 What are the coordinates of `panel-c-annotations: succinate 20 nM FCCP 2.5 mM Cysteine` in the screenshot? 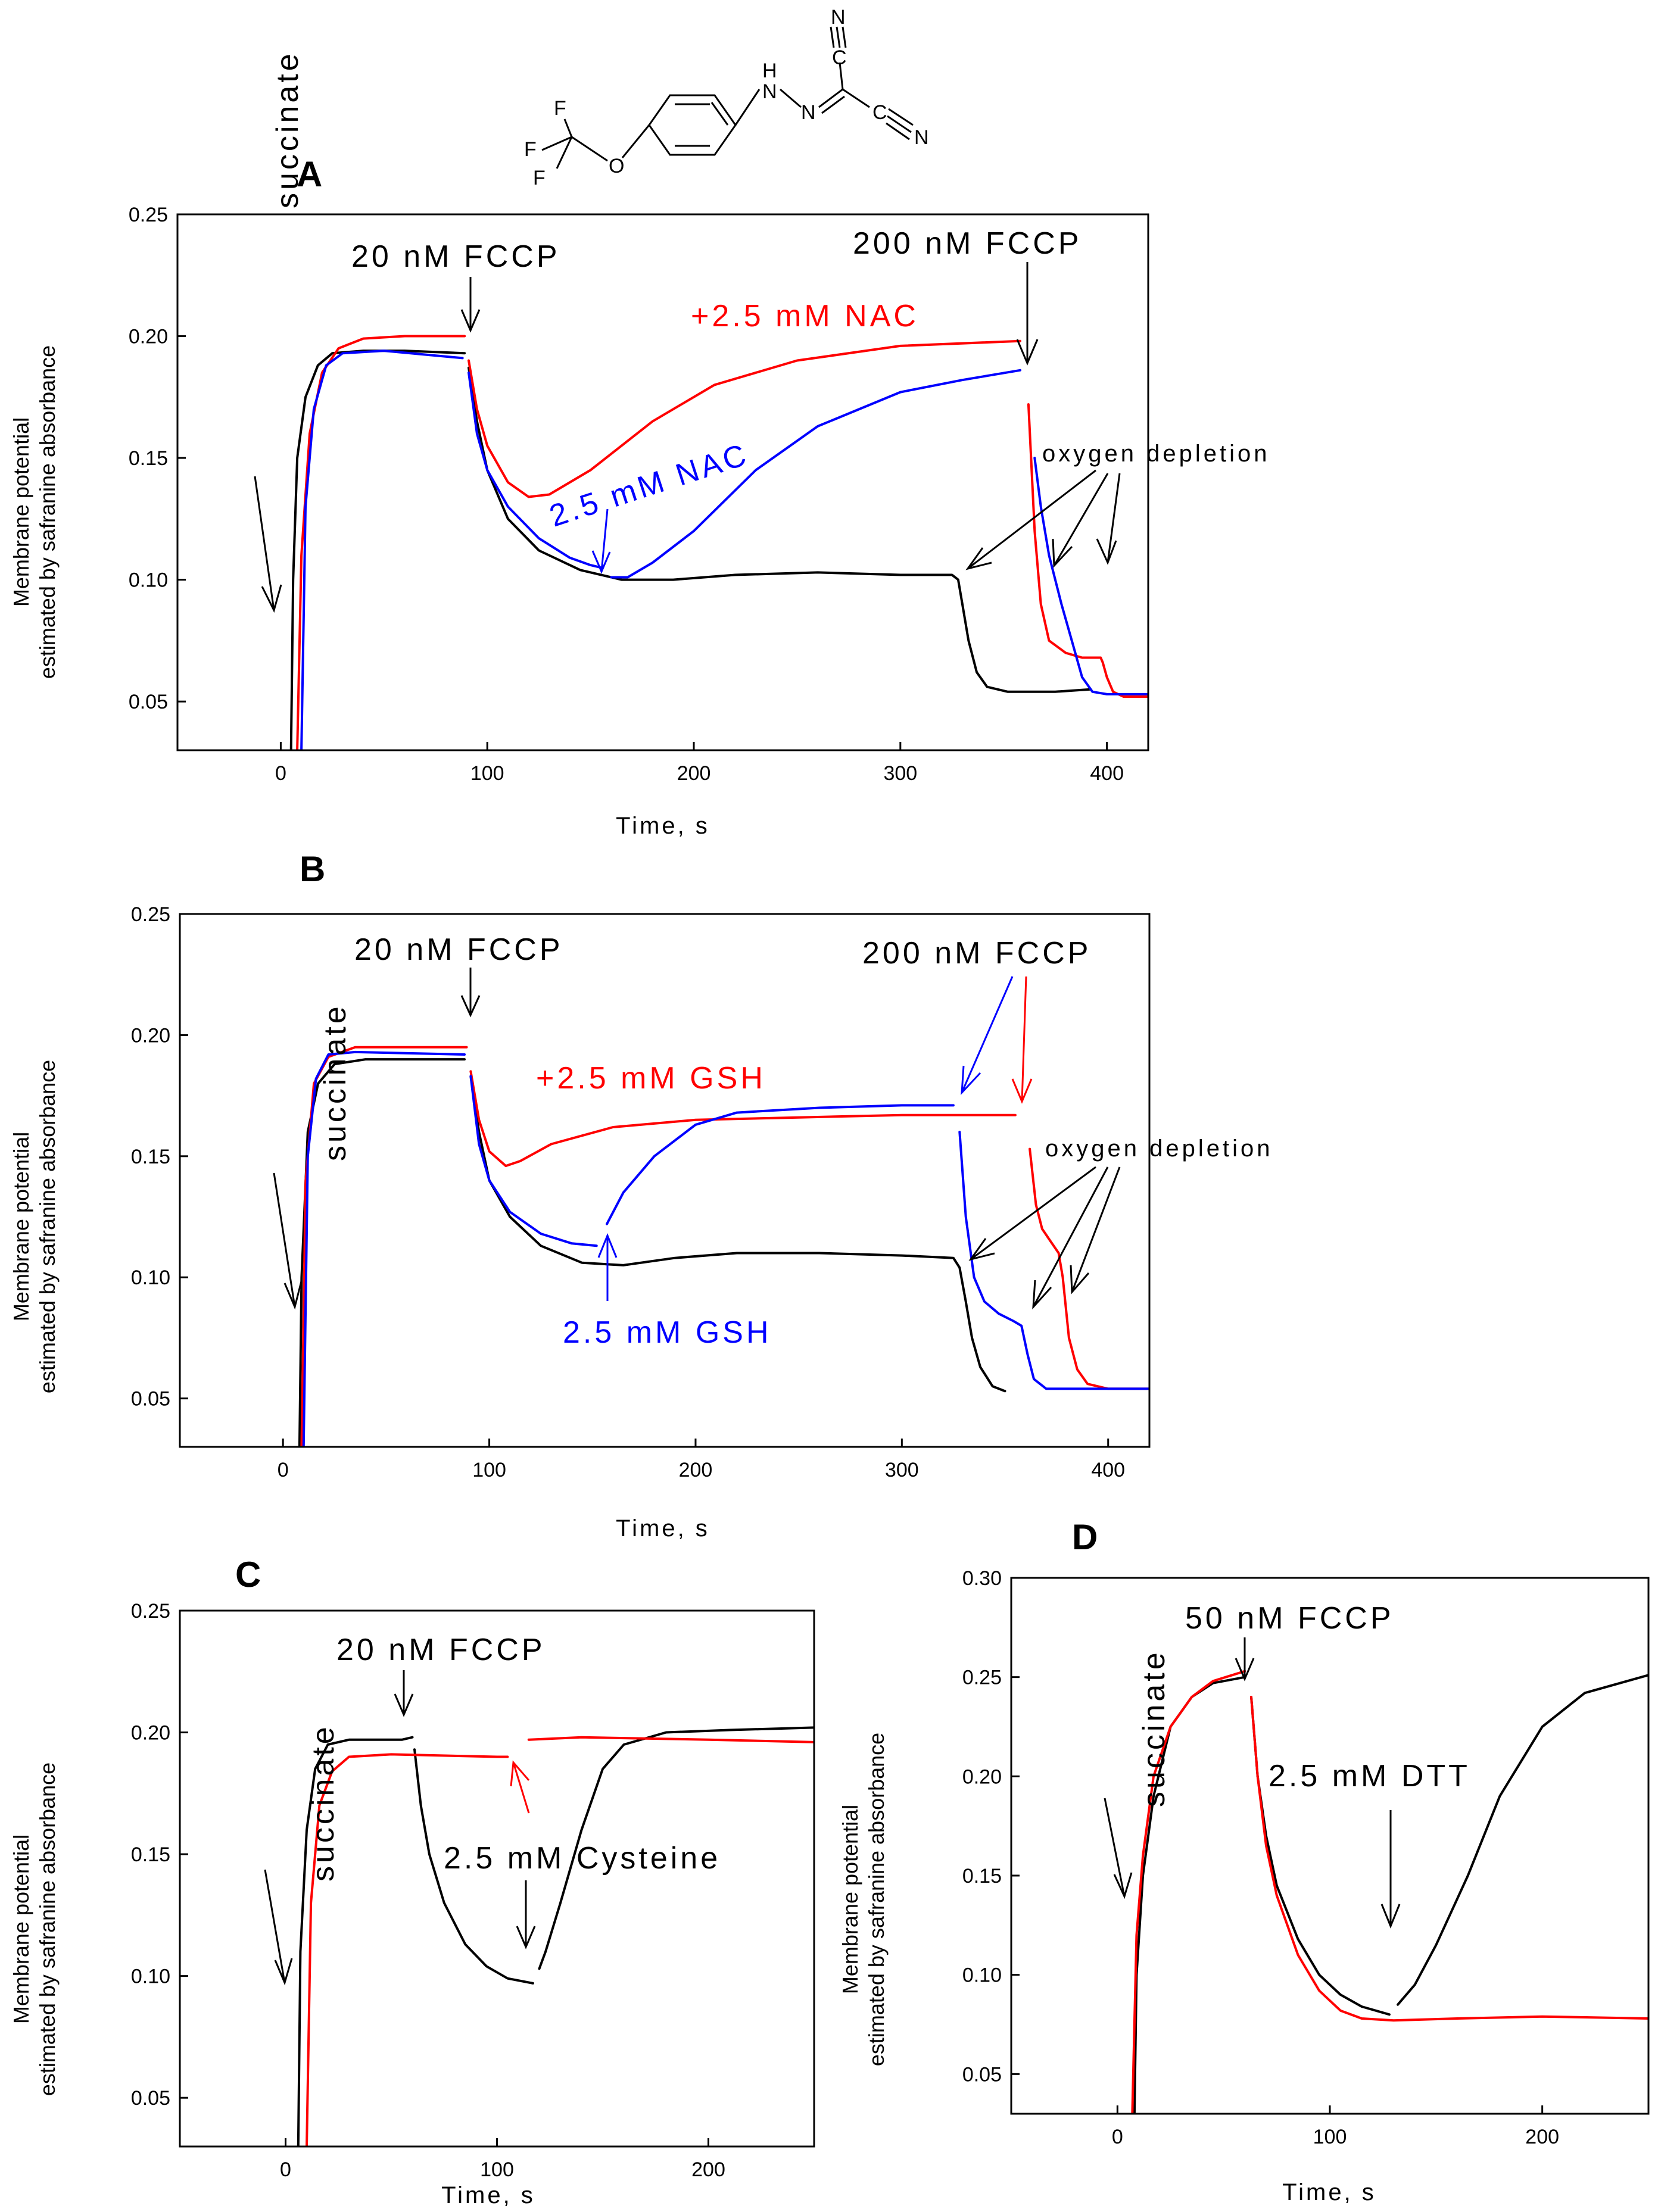 It's located at (513, 1757).